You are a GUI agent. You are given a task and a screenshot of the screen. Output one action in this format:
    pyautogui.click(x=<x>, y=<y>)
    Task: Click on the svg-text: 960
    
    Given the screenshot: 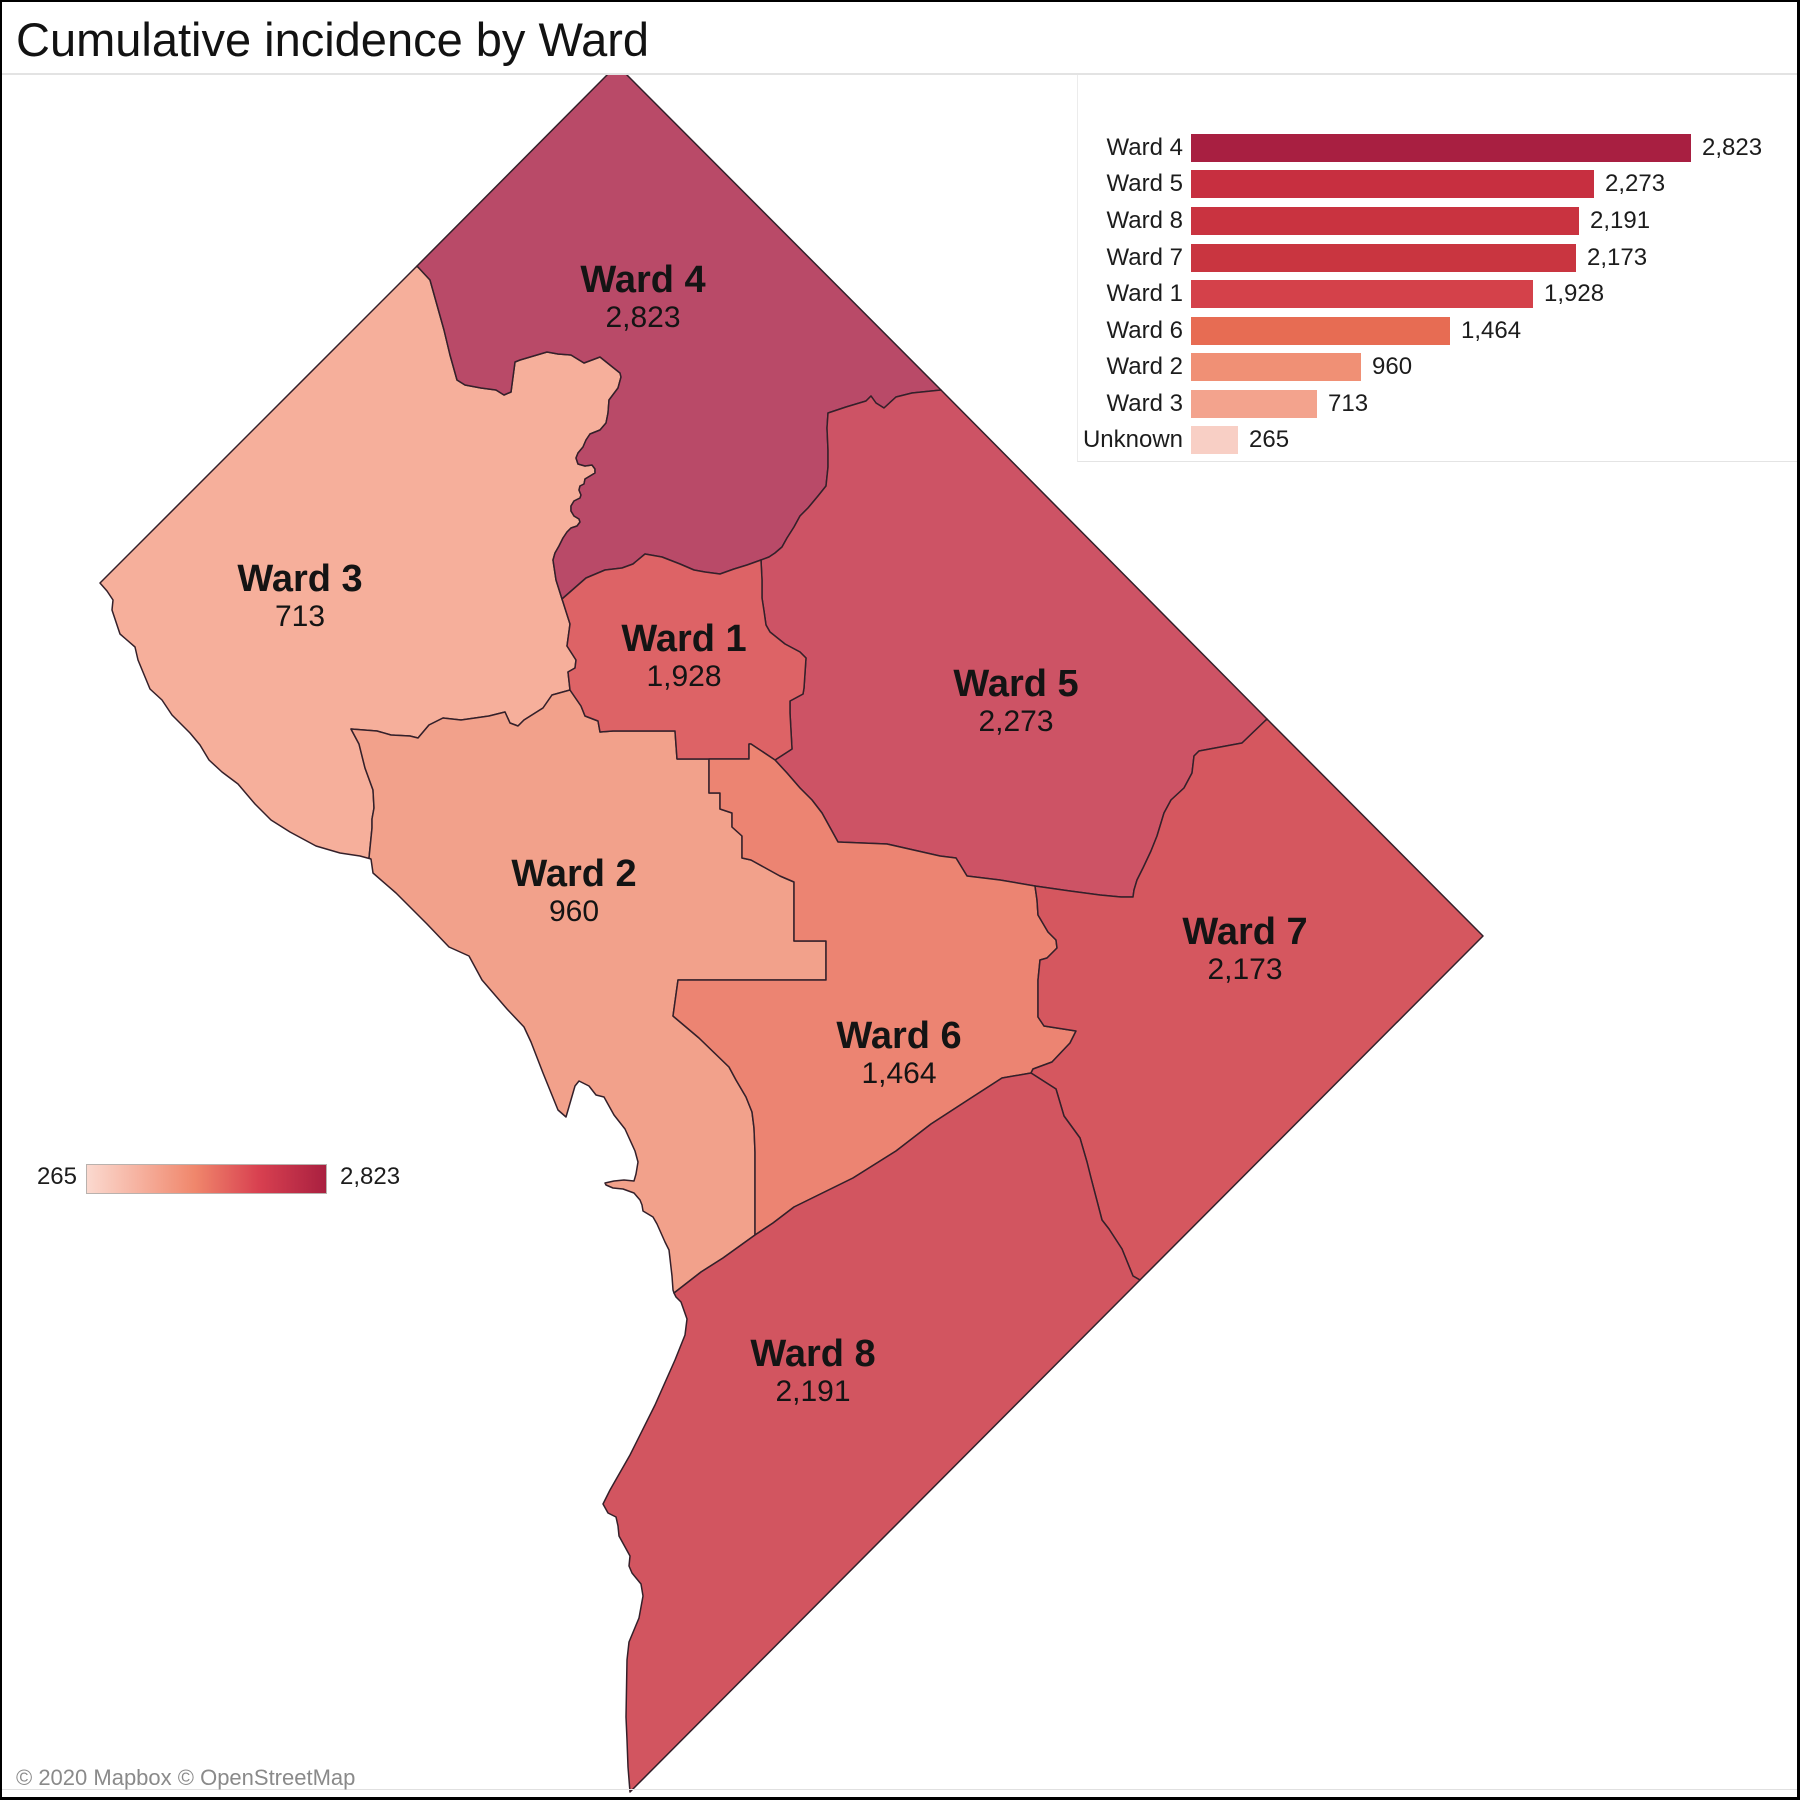 What is the action you would take?
    pyautogui.click(x=574, y=911)
    